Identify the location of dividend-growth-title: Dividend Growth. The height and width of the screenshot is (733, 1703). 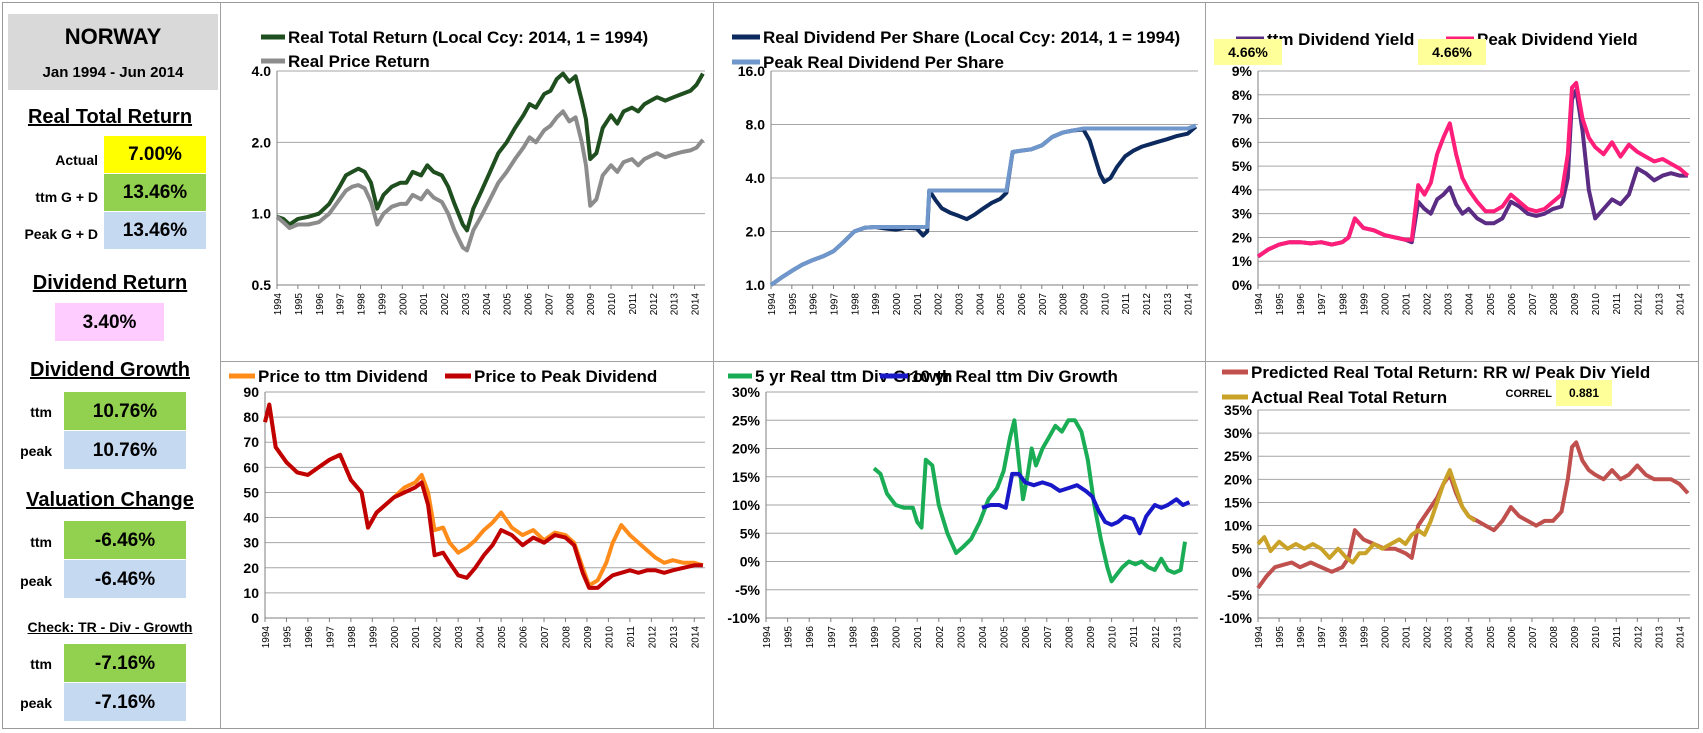
(110, 370).